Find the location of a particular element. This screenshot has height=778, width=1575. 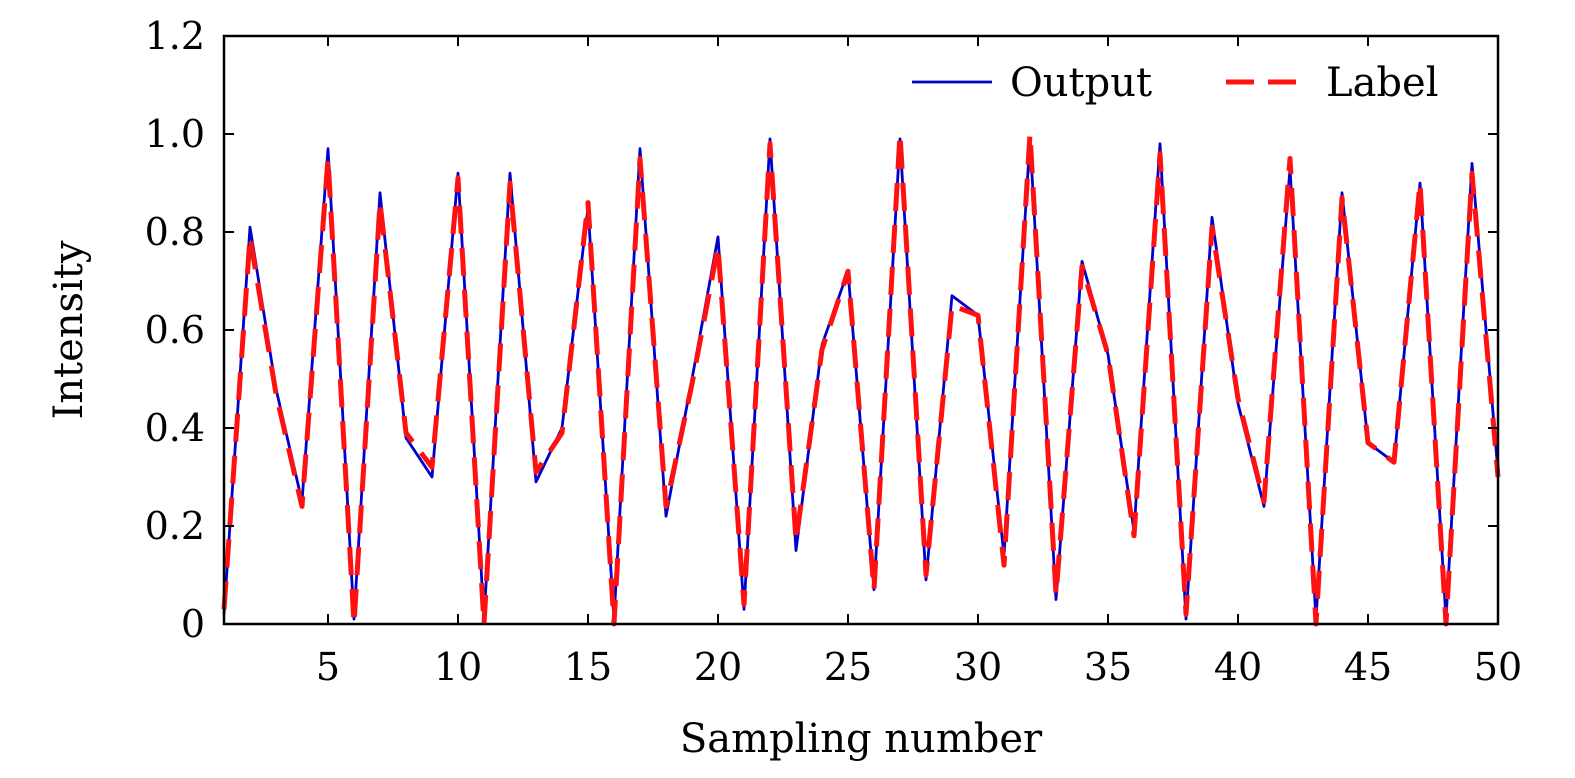

x-tick-label: 30 is located at coordinates (978, 667).